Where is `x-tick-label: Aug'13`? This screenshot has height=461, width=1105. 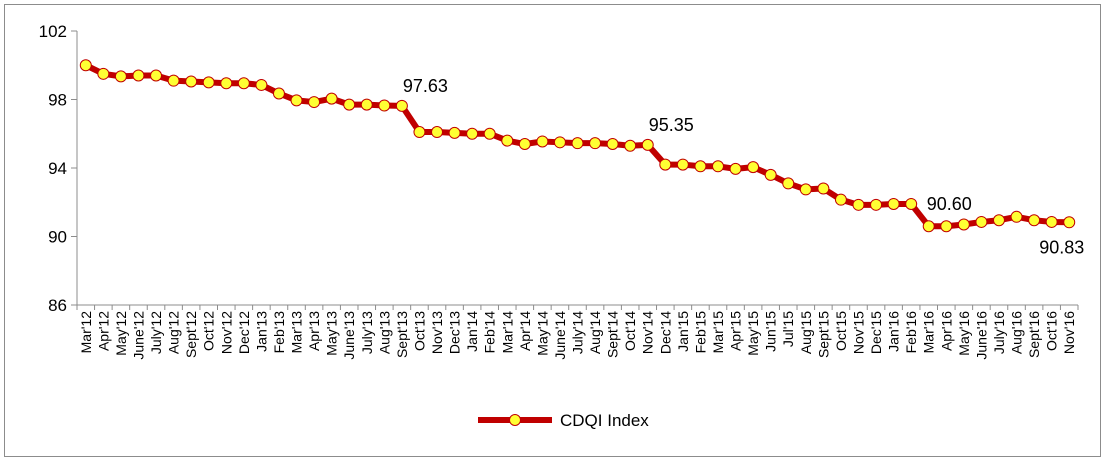
x-tick-label: Aug'13 is located at coordinates (384, 332).